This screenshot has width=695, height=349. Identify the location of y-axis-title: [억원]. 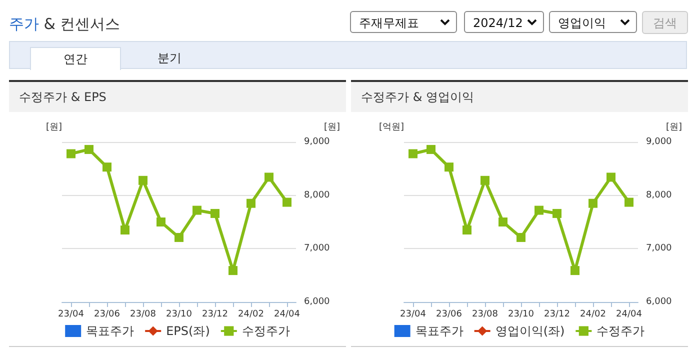
(391, 127).